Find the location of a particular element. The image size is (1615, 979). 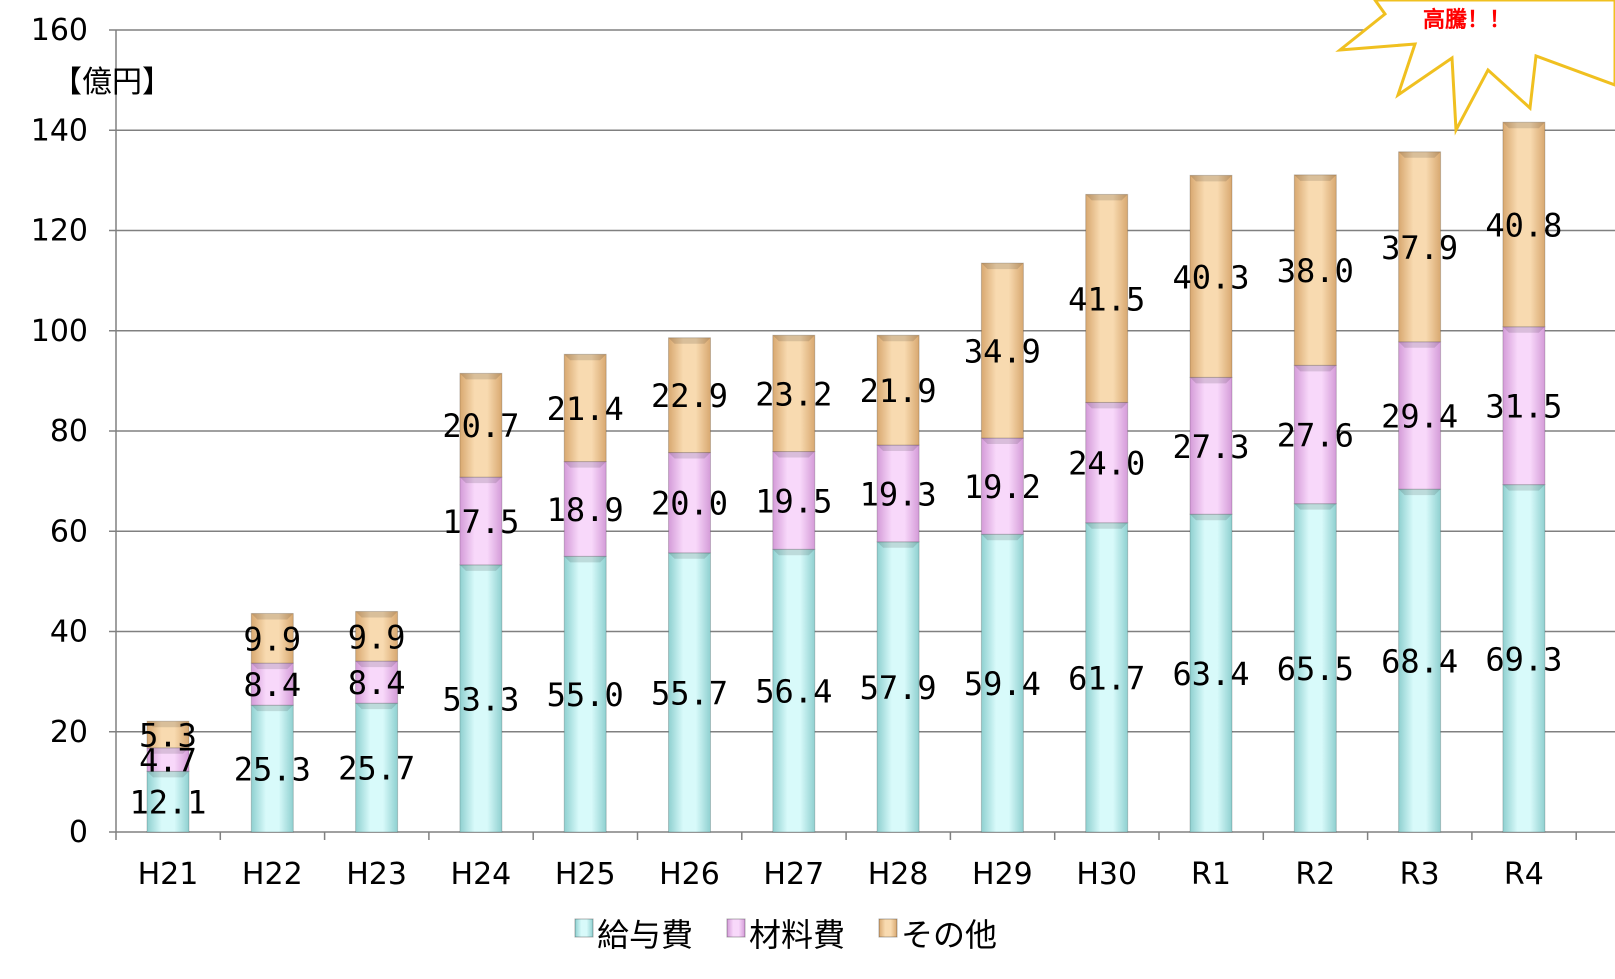

data-label: 22.9 is located at coordinates (689, 396).